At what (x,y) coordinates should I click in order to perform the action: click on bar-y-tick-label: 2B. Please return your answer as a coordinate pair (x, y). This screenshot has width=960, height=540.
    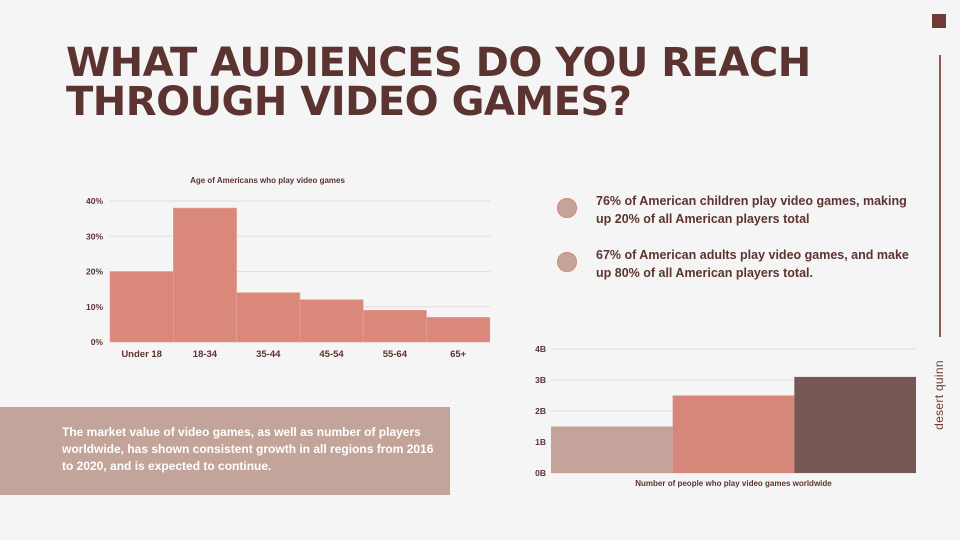
    Looking at the image, I should click on (540, 411).